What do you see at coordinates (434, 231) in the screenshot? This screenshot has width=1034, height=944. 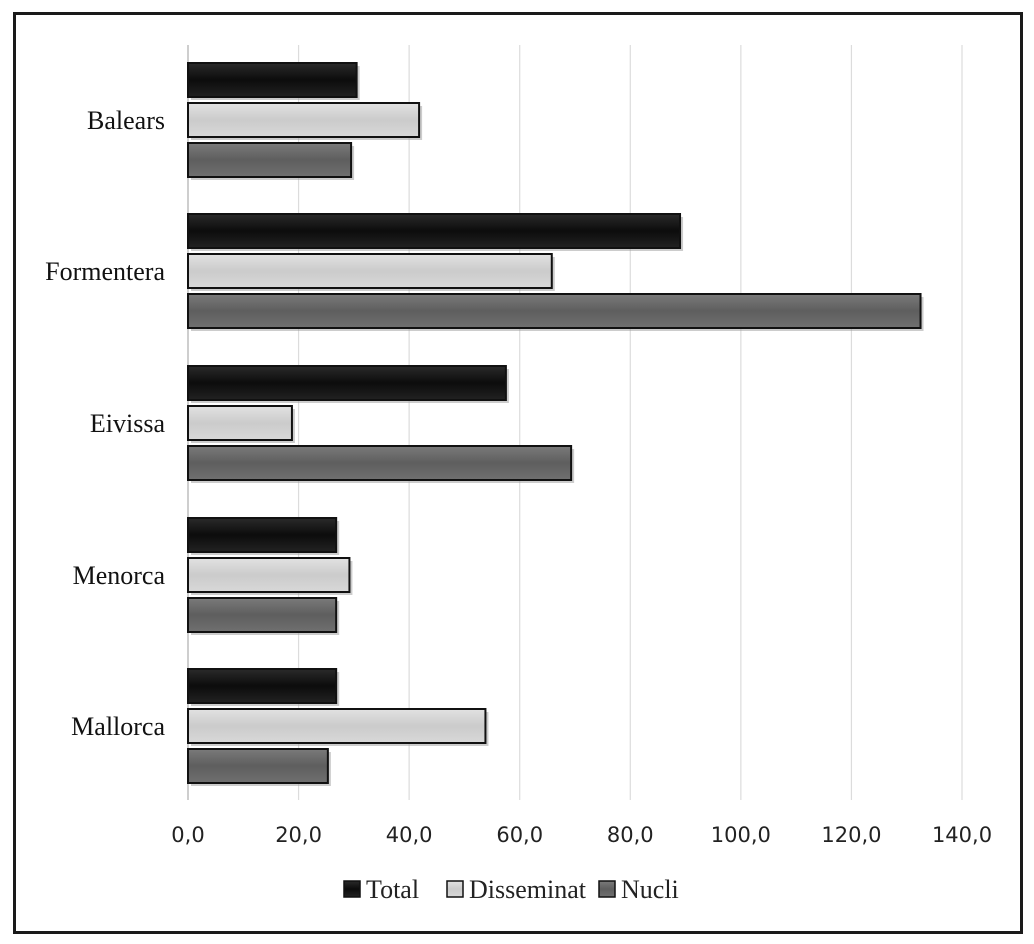 I see `bar-total-formentera` at bounding box center [434, 231].